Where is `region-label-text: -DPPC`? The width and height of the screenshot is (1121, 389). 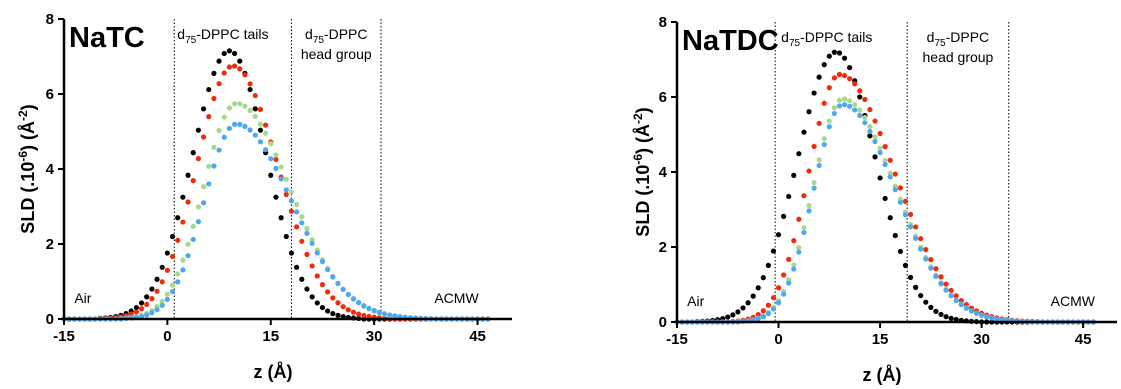 region-label-text: -DPPC is located at coordinates (968, 37).